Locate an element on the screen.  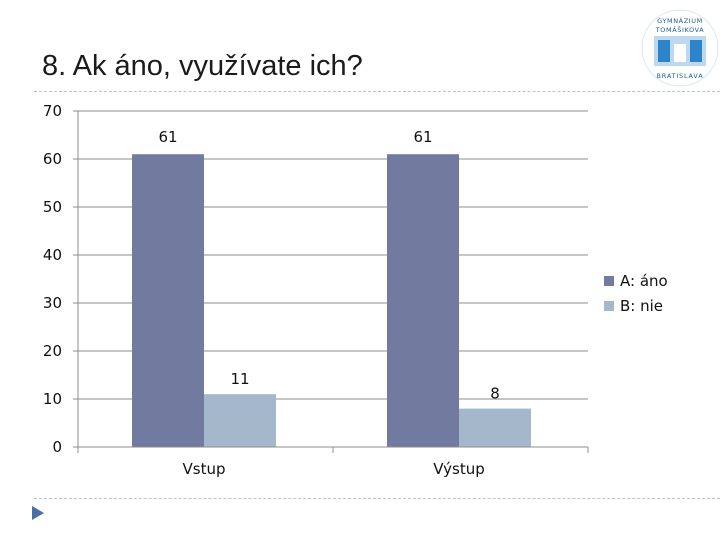
logo-text-top-1: GYMNÁZIUM is located at coordinates (680, 20).